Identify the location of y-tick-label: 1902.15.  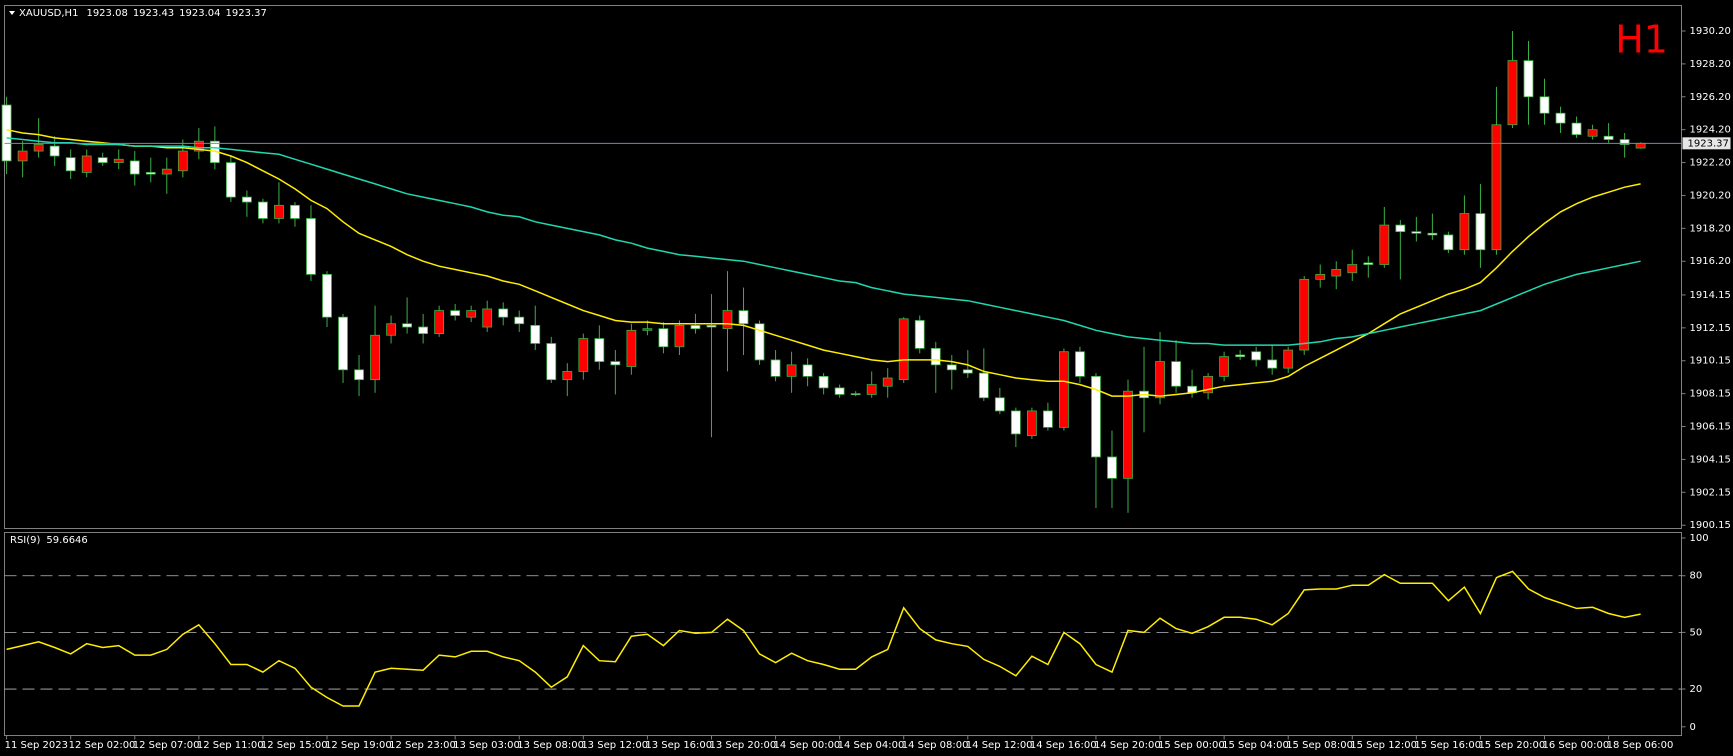
(1710, 492).